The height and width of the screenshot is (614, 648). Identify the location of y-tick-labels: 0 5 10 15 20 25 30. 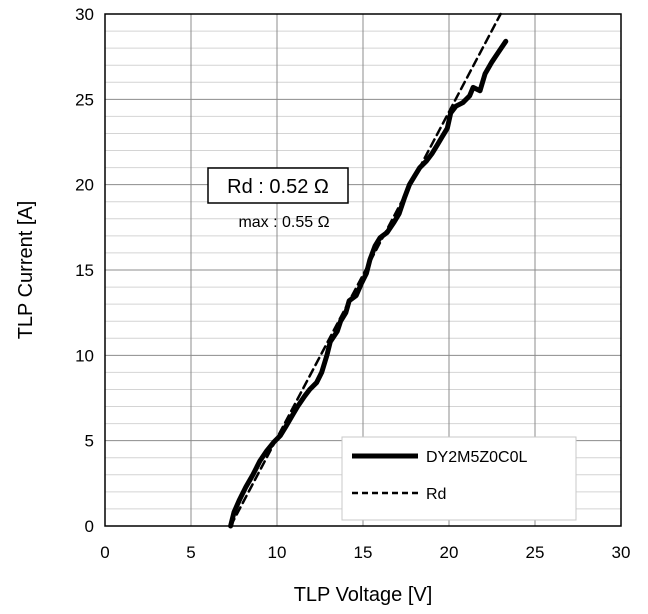
(84, 270).